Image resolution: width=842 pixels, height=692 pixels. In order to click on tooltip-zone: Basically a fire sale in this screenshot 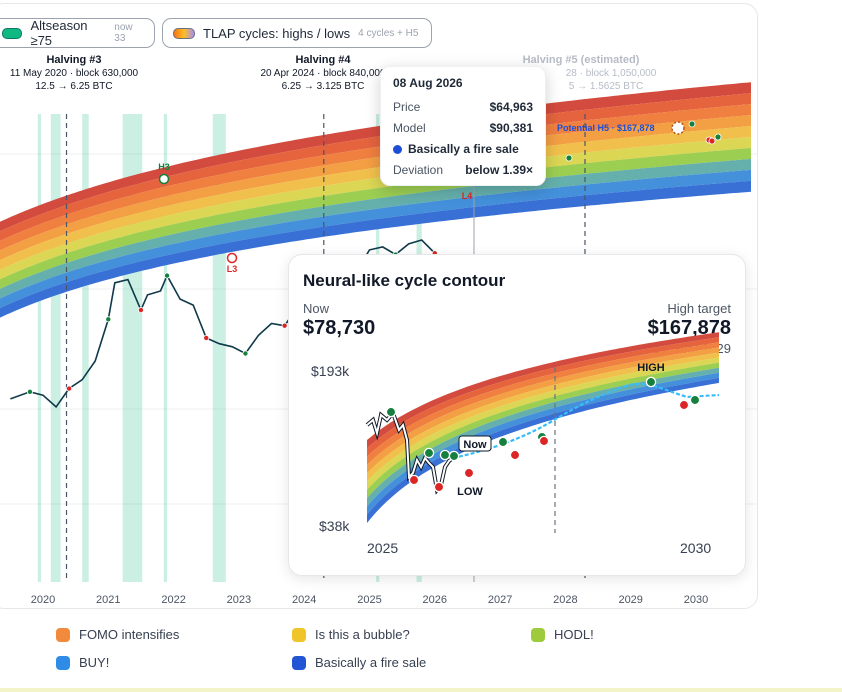, I will do `click(463, 149)`.